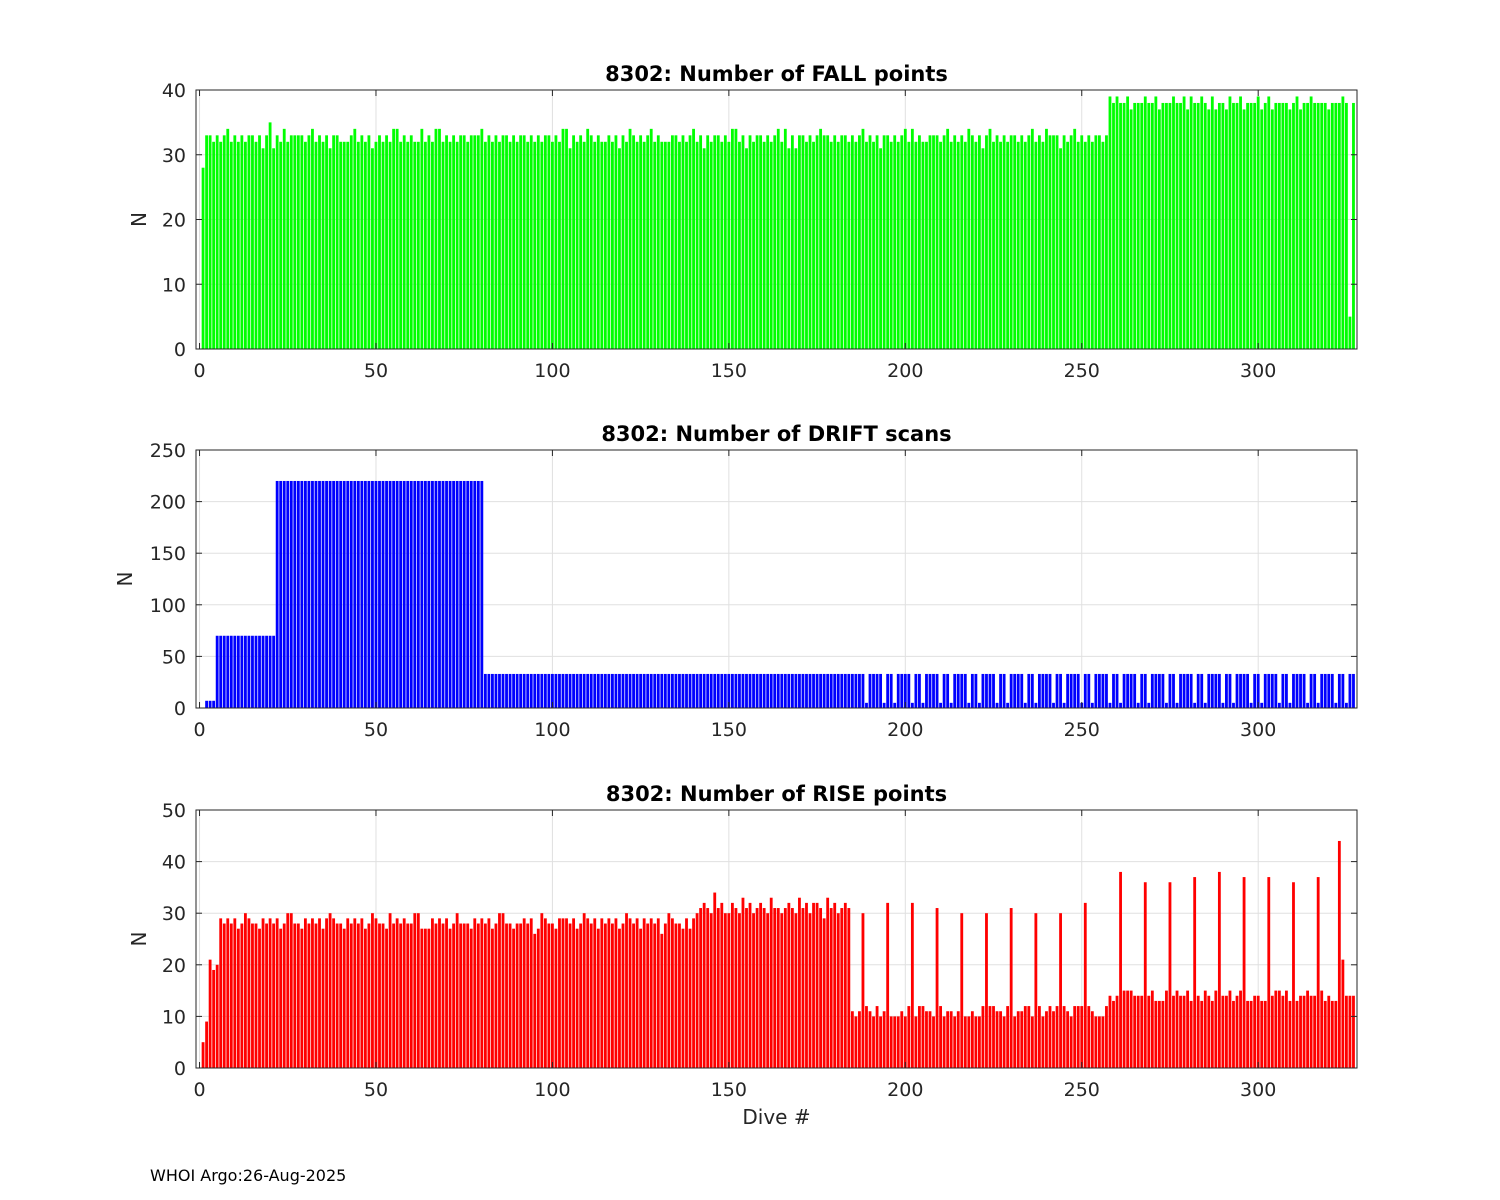 This screenshot has height=1200, width=1500. Describe the element at coordinates (778, 954) in the screenshot. I see `bar-series` at that location.